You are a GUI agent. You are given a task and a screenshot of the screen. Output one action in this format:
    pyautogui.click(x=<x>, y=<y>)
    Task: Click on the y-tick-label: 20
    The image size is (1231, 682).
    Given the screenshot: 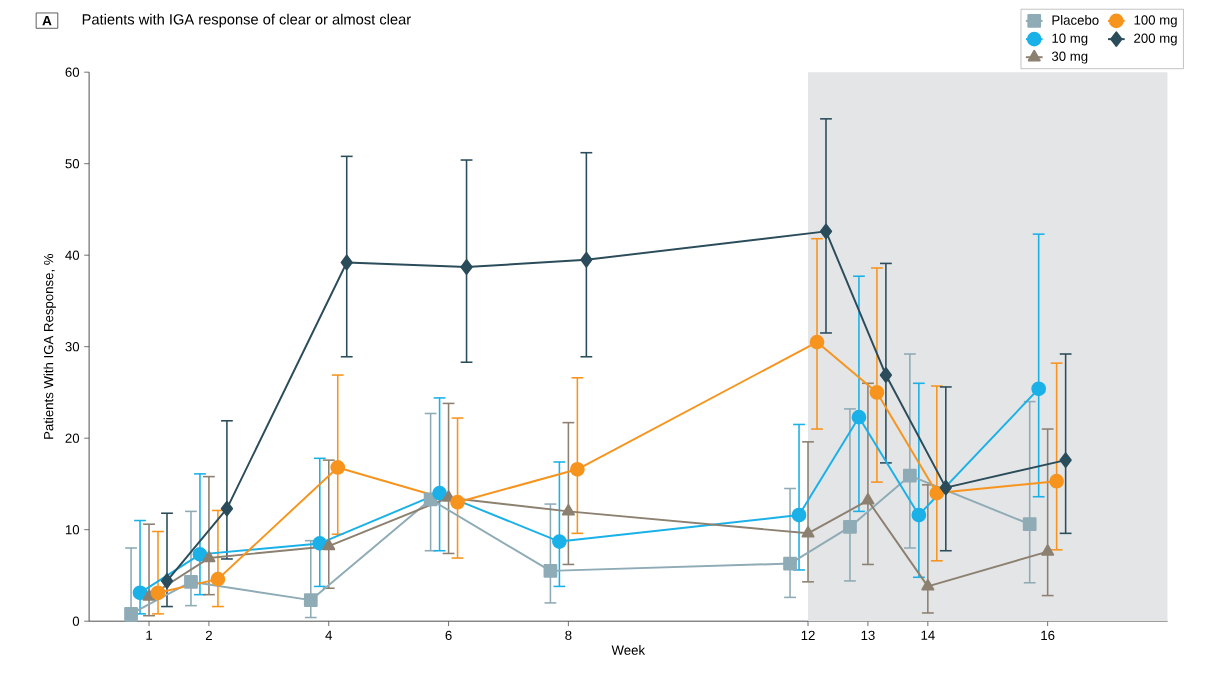 What is the action you would take?
    pyautogui.click(x=72, y=438)
    